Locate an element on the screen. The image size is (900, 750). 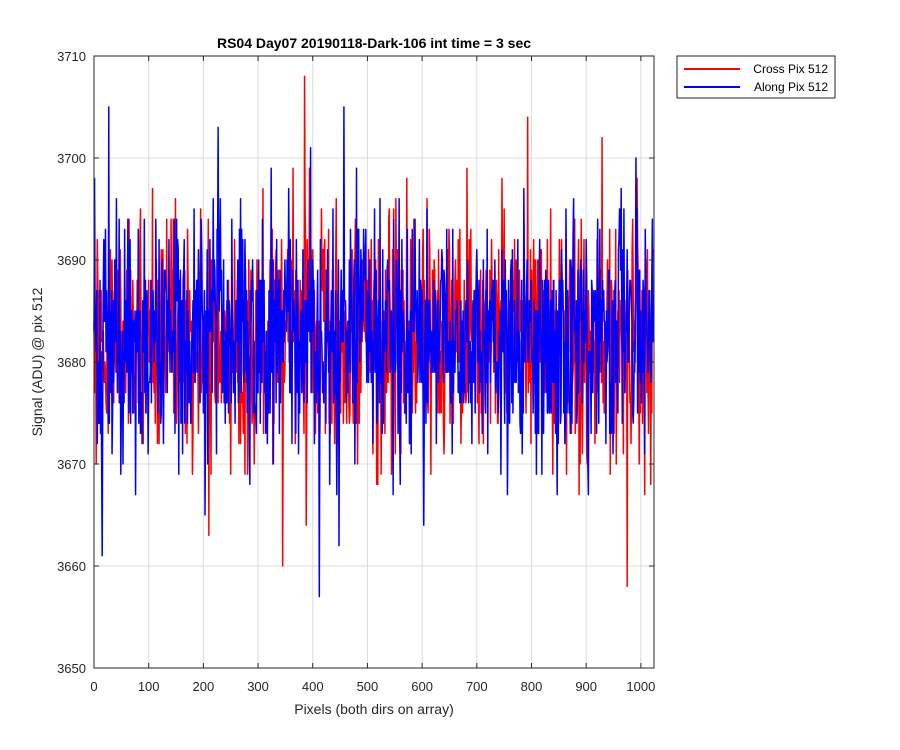
x-tick-label: 500 is located at coordinates (368, 686).